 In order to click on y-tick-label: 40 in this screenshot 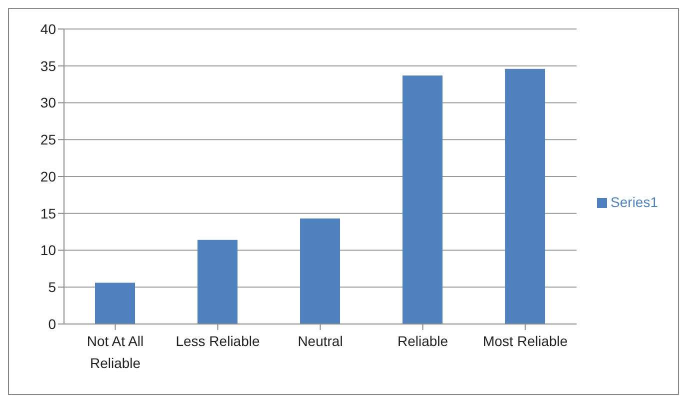, I will do `click(48, 28)`.